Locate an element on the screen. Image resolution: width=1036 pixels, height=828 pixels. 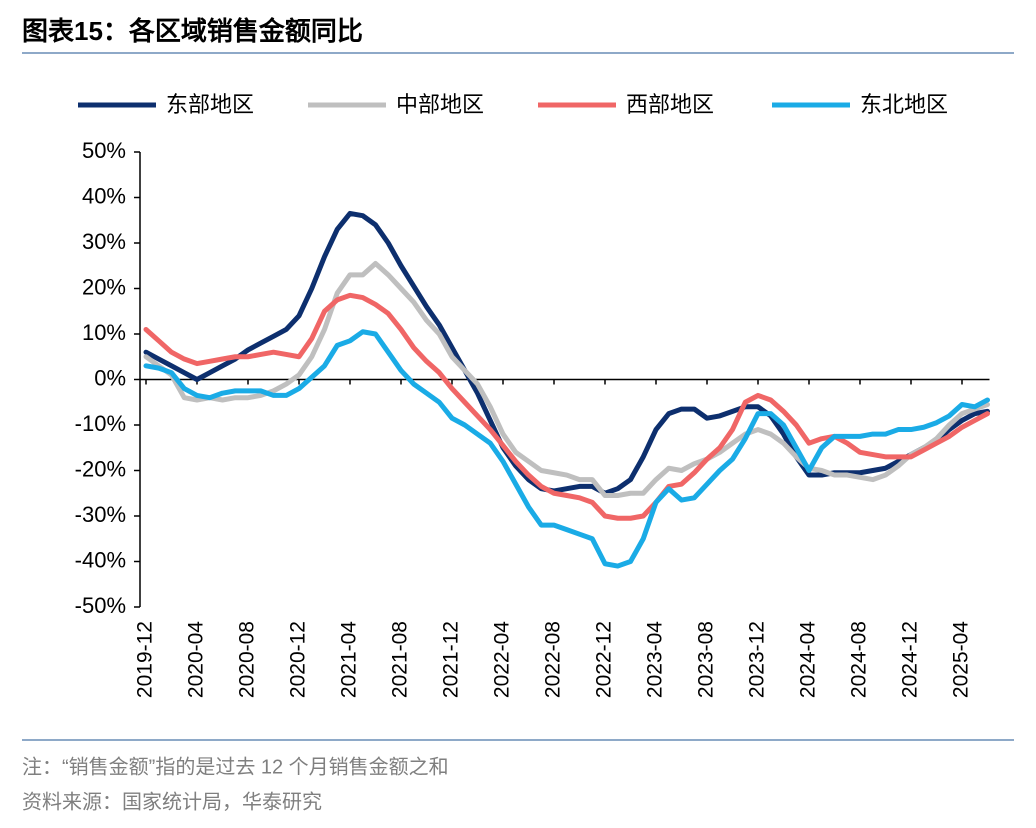
x-tick-label: 2024-08 is located at coordinates (859, 659).